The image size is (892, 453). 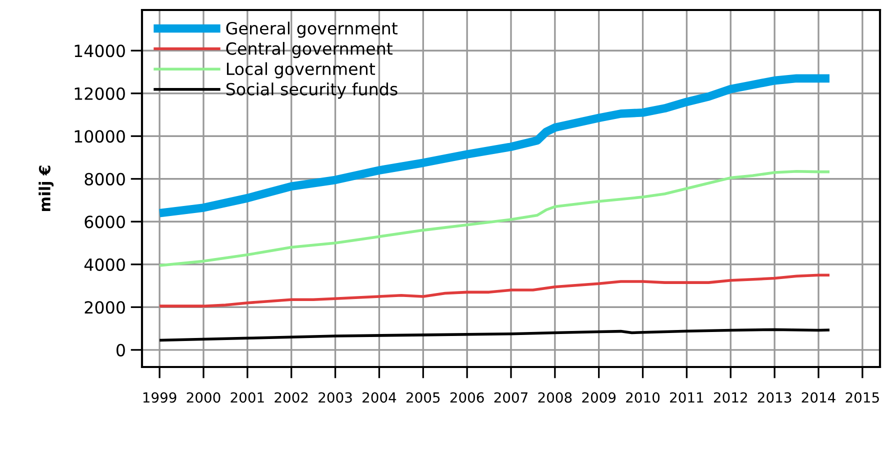 What do you see at coordinates (312, 90) in the screenshot?
I see `legend-label: Social security funds` at bounding box center [312, 90].